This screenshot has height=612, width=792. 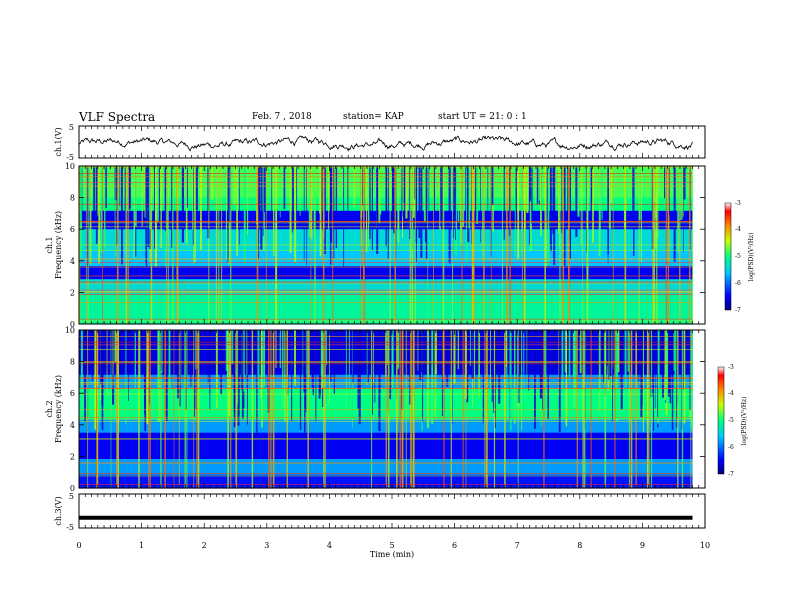 I want to click on x-axis-ticks: 0 1 2 3 4 5 6 7 8 9 10, so click(x=393, y=545).